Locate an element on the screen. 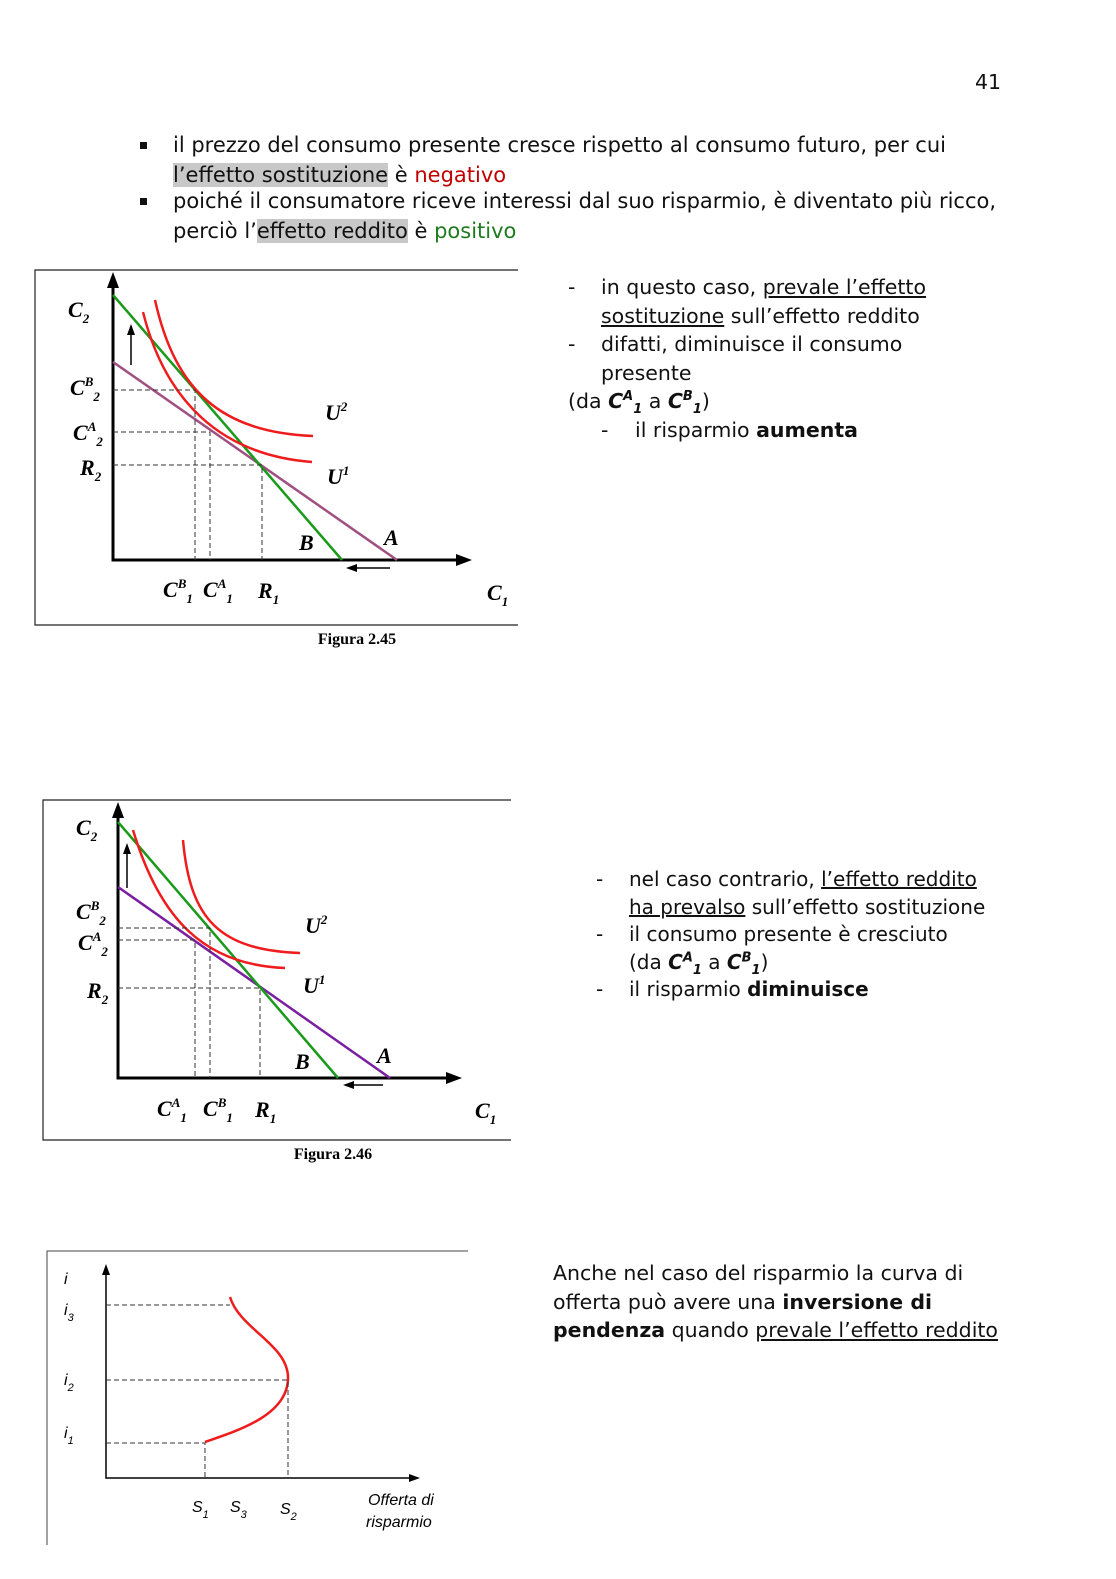 The height and width of the screenshot is (1579, 1116). diagram-label: CB1 is located at coordinates (218, 1110).